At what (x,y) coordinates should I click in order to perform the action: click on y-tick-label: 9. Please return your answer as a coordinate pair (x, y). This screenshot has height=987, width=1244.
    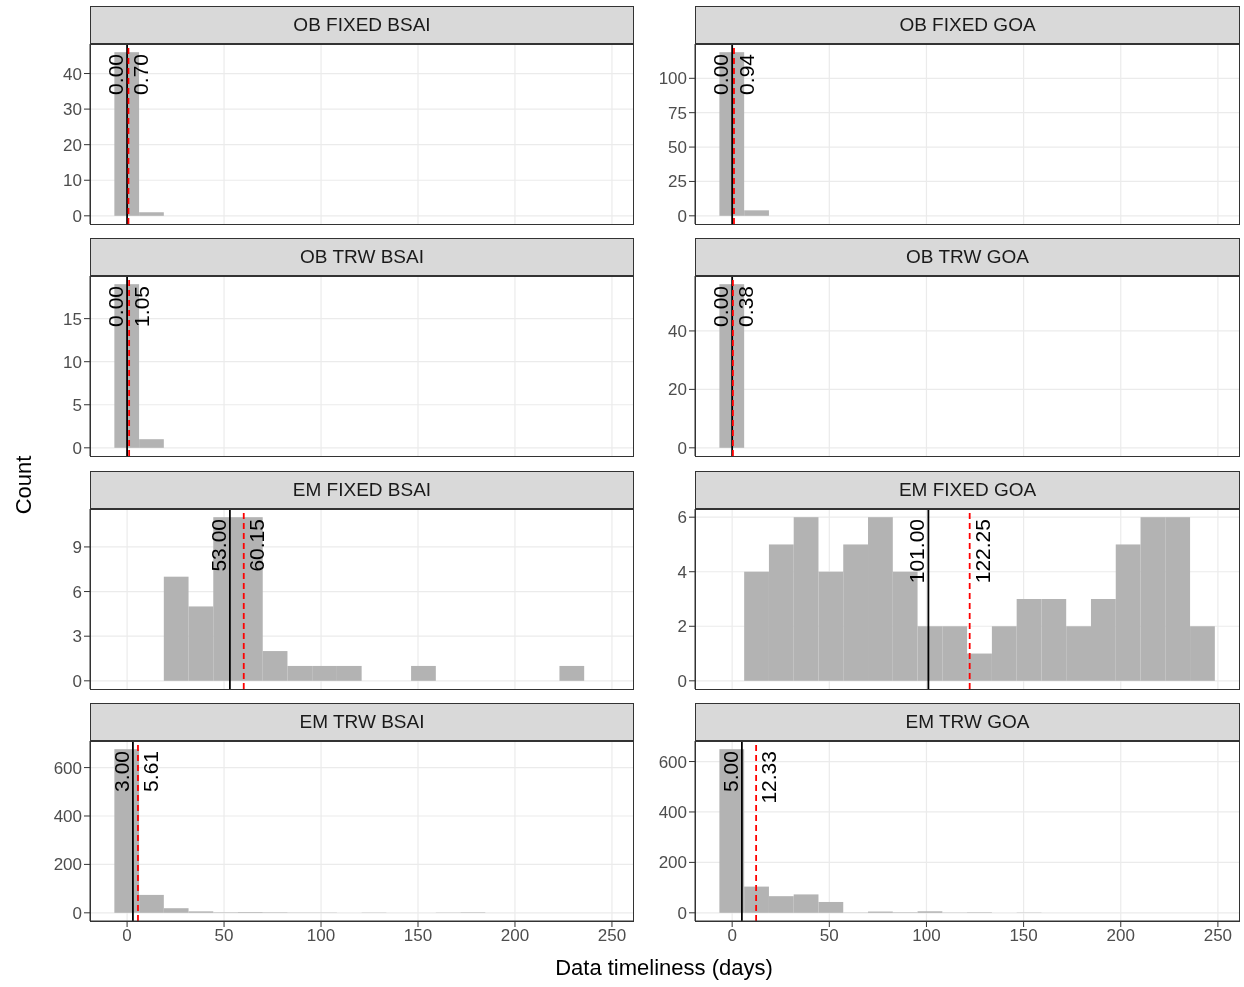
    Looking at the image, I should click on (77, 547).